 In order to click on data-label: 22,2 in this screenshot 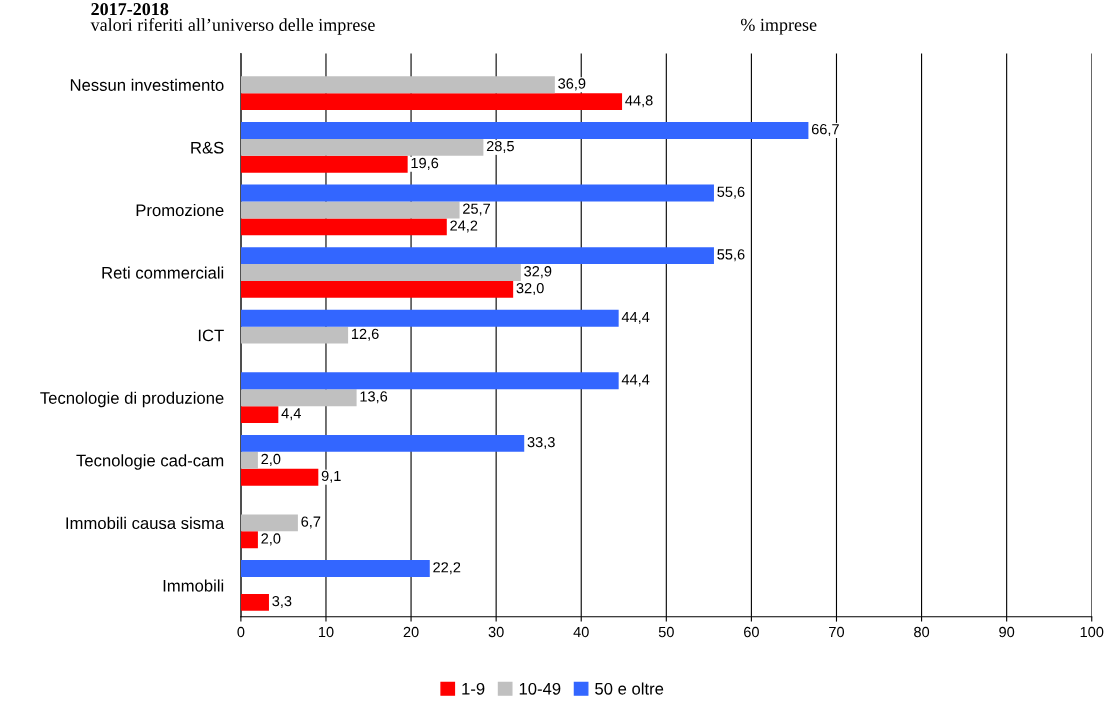, I will do `click(447, 568)`.